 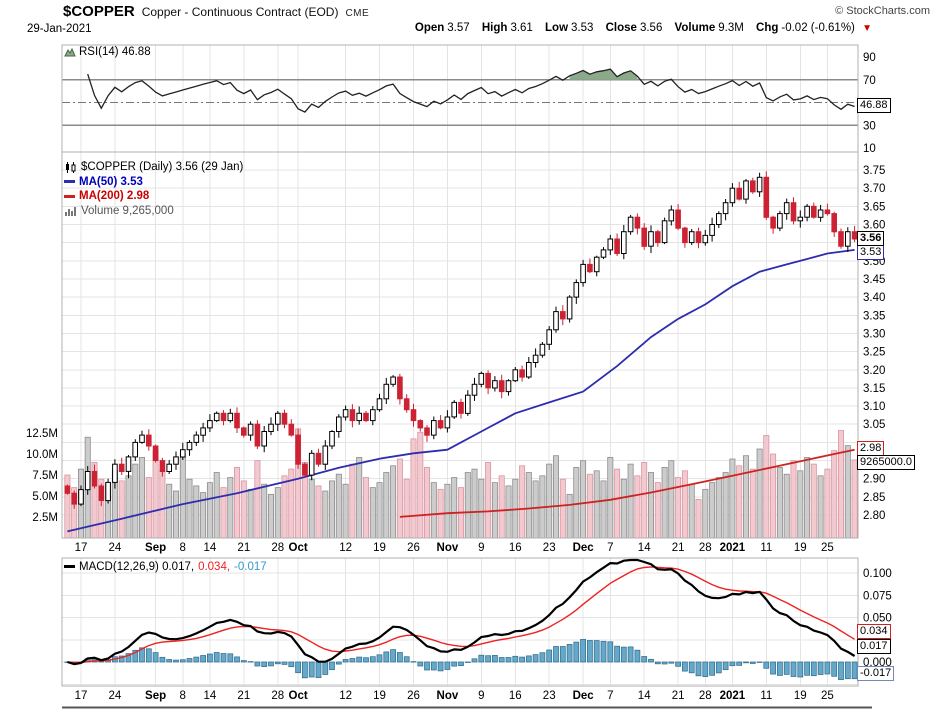 What do you see at coordinates (876, 673) in the screenshot?
I see `macd-hist-value-box: -0.017` at bounding box center [876, 673].